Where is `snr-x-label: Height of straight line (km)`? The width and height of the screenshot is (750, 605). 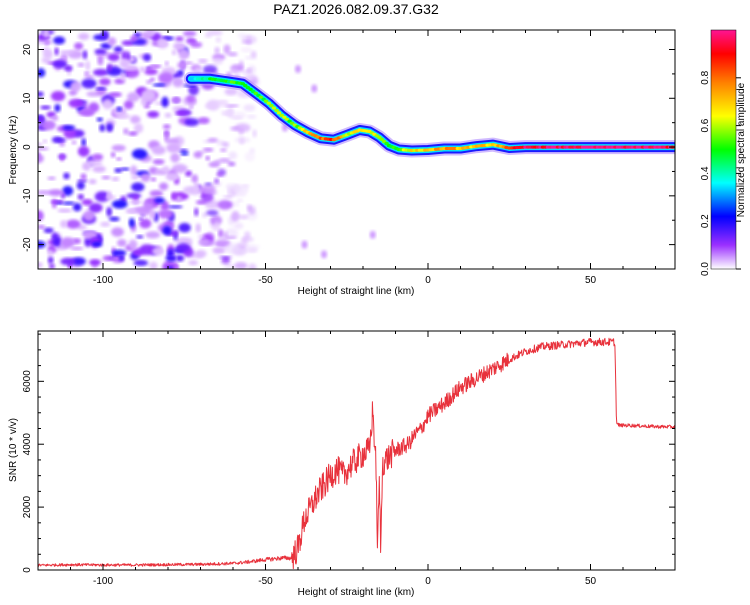 snr-x-label: Height of straight line (km) is located at coordinates (356, 592).